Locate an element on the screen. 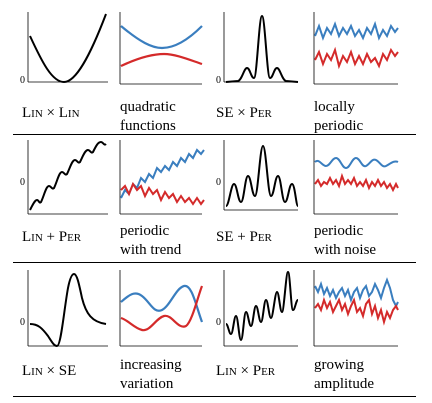 The height and width of the screenshot is (403, 432). description-line: with noise is located at coordinates (345, 250).